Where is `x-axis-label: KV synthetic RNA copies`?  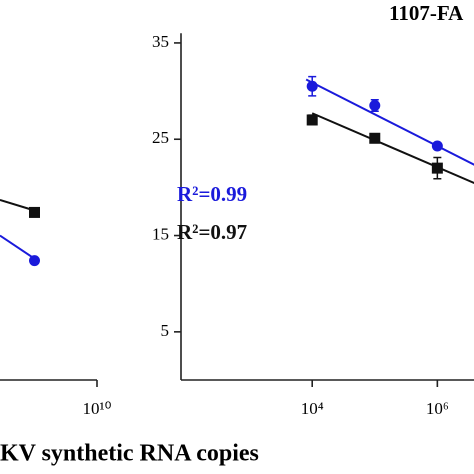
x-axis-label: KV synthetic RNA copies is located at coordinates (129, 454).